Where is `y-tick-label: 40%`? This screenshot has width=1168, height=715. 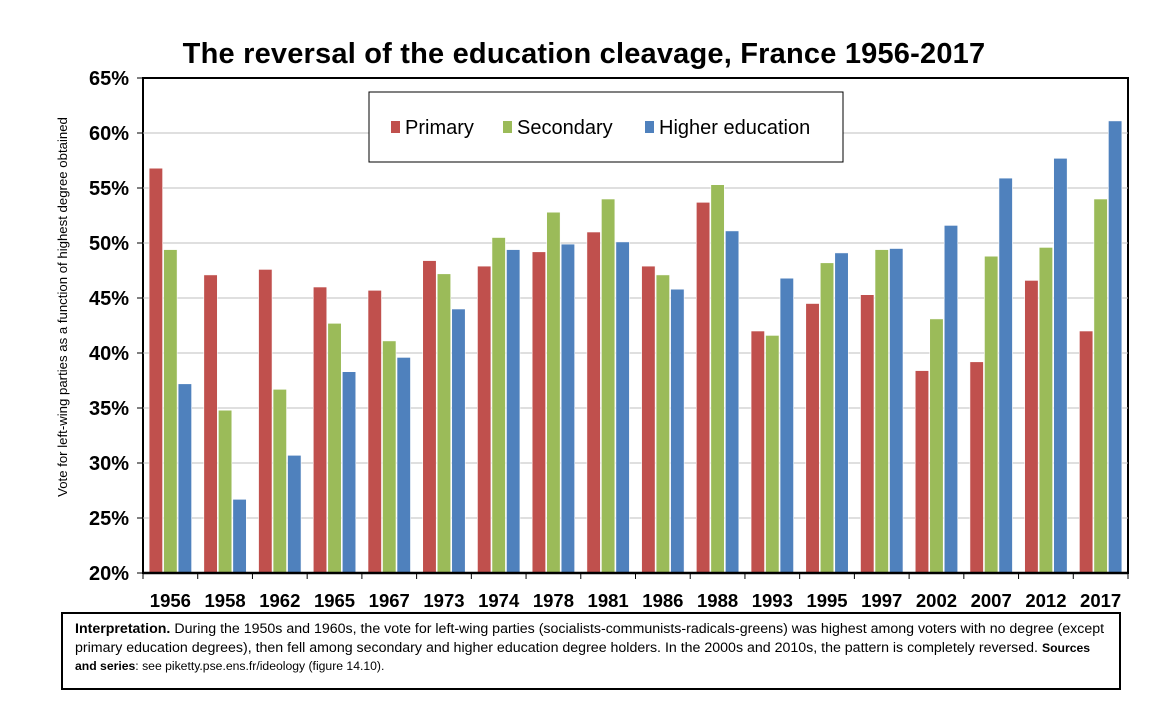 y-tick-label: 40% is located at coordinates (109, 354).